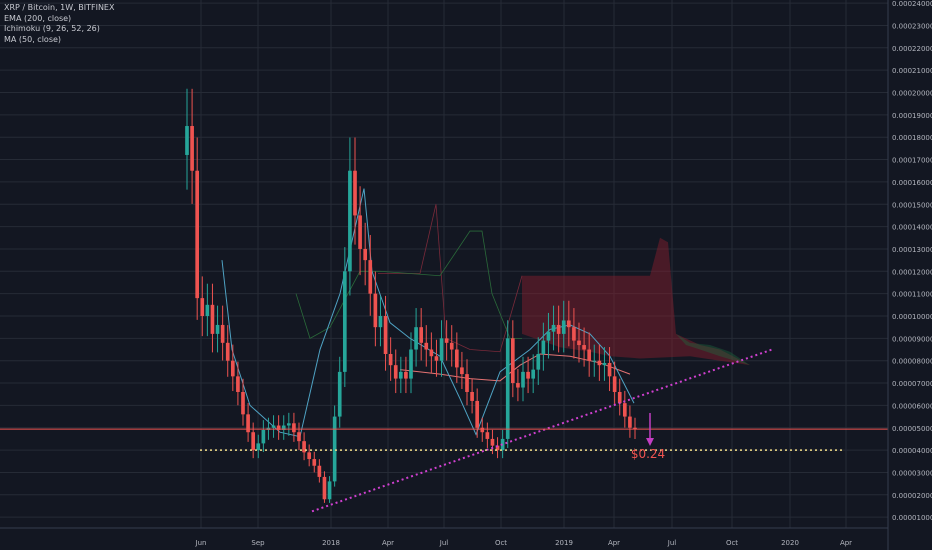 The height and width of the screenshot is (550, 932). Describe the element at coordinates (201, 543) in the screenshot. I see `x-tick-label: Jun` at that location.